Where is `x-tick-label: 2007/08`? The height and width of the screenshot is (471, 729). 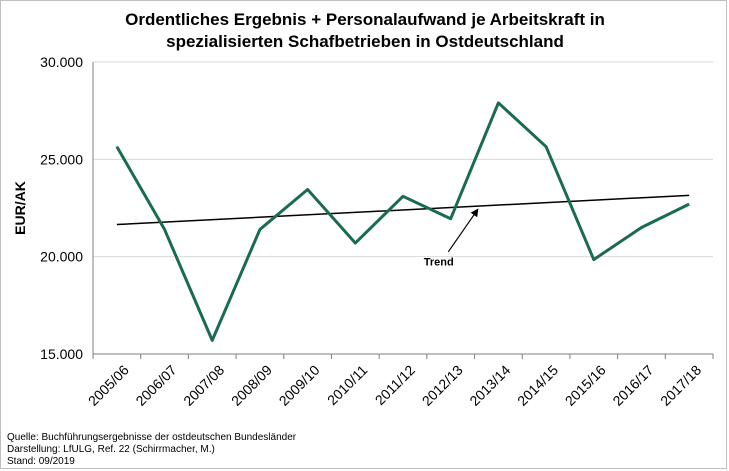 x-tick-label: 2007/08 is located at coordinates (203, 385).